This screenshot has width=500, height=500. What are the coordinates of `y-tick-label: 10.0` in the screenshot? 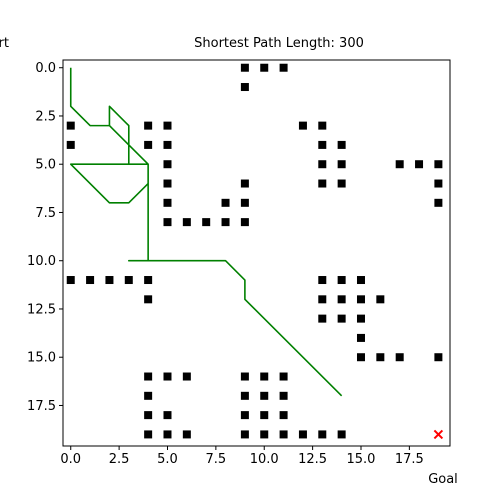 It's located at (41, 261).